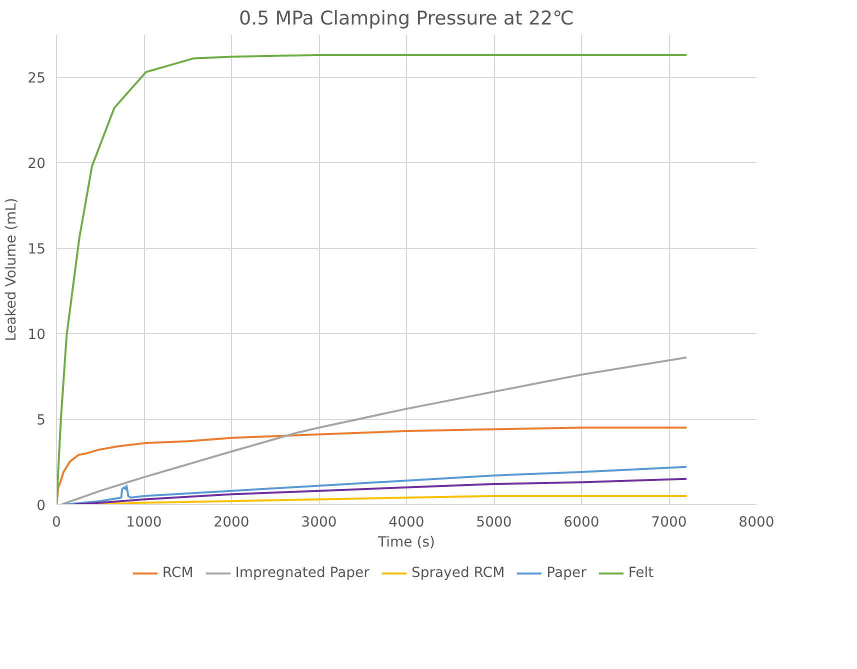 The height and width of the screenshot is (669, 857). What do you see at coordinates (12, 270) in the screenshot?
I see `y-axis-title: Leaked Volume (mL)` at bounding box center [12, 270].